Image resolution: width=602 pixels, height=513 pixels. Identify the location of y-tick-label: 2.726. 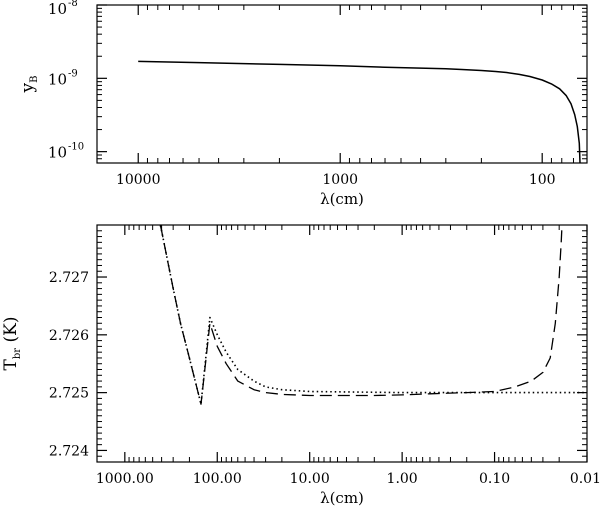
(69, 336).